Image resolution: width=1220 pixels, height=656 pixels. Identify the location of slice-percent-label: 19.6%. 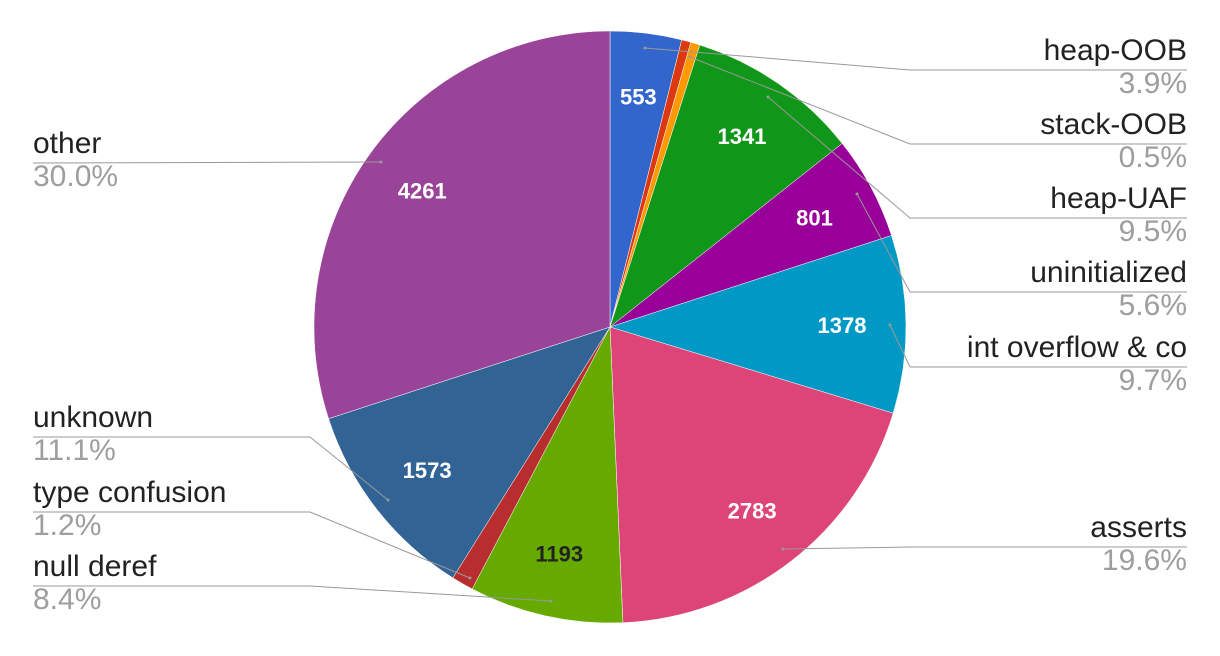
(1144, 560).